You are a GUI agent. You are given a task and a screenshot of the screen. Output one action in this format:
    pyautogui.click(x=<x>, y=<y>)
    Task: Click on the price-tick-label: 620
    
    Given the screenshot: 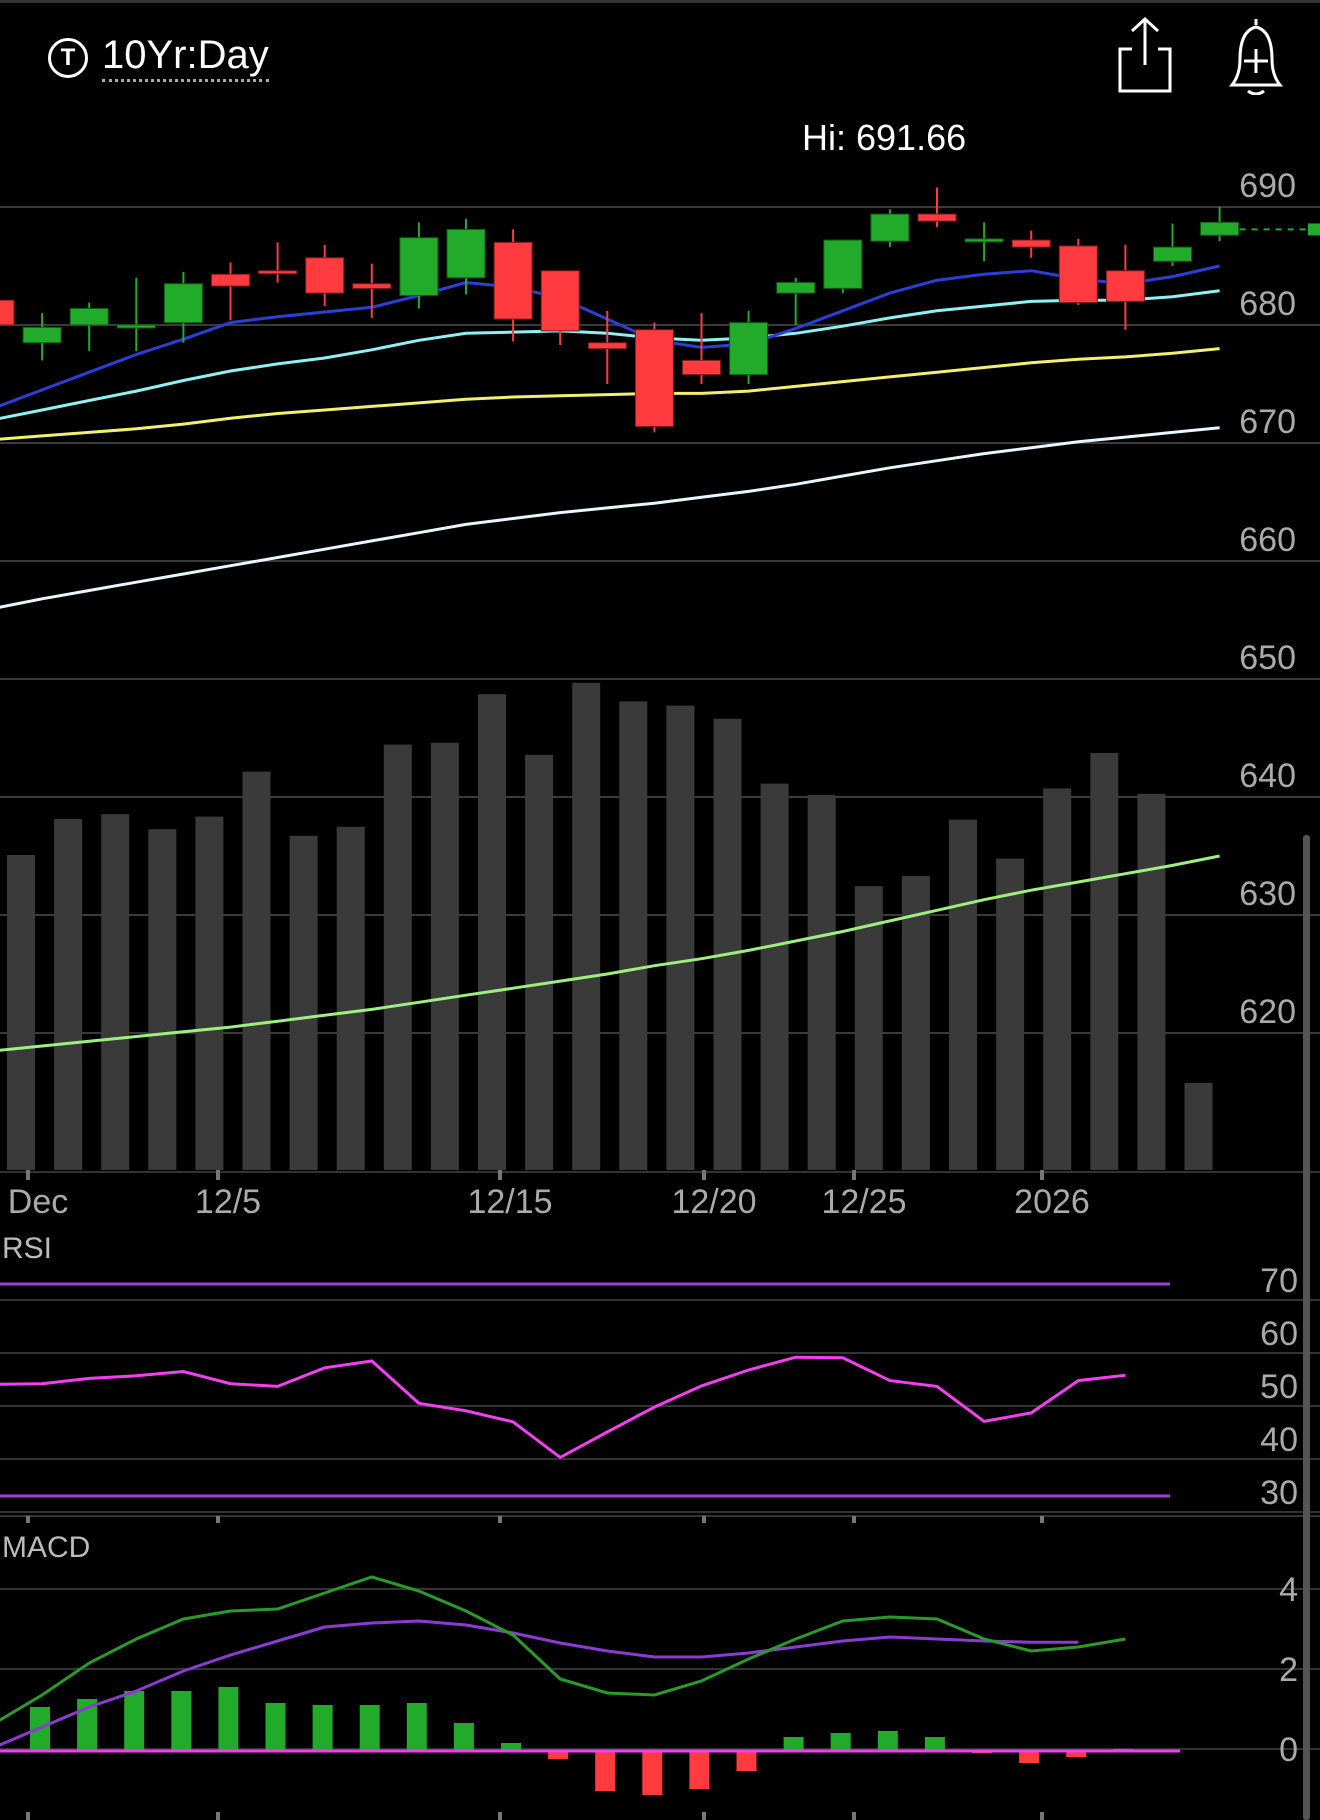 What is the action you would take?
    pyautogui.click(x=1267, y=1012)
    